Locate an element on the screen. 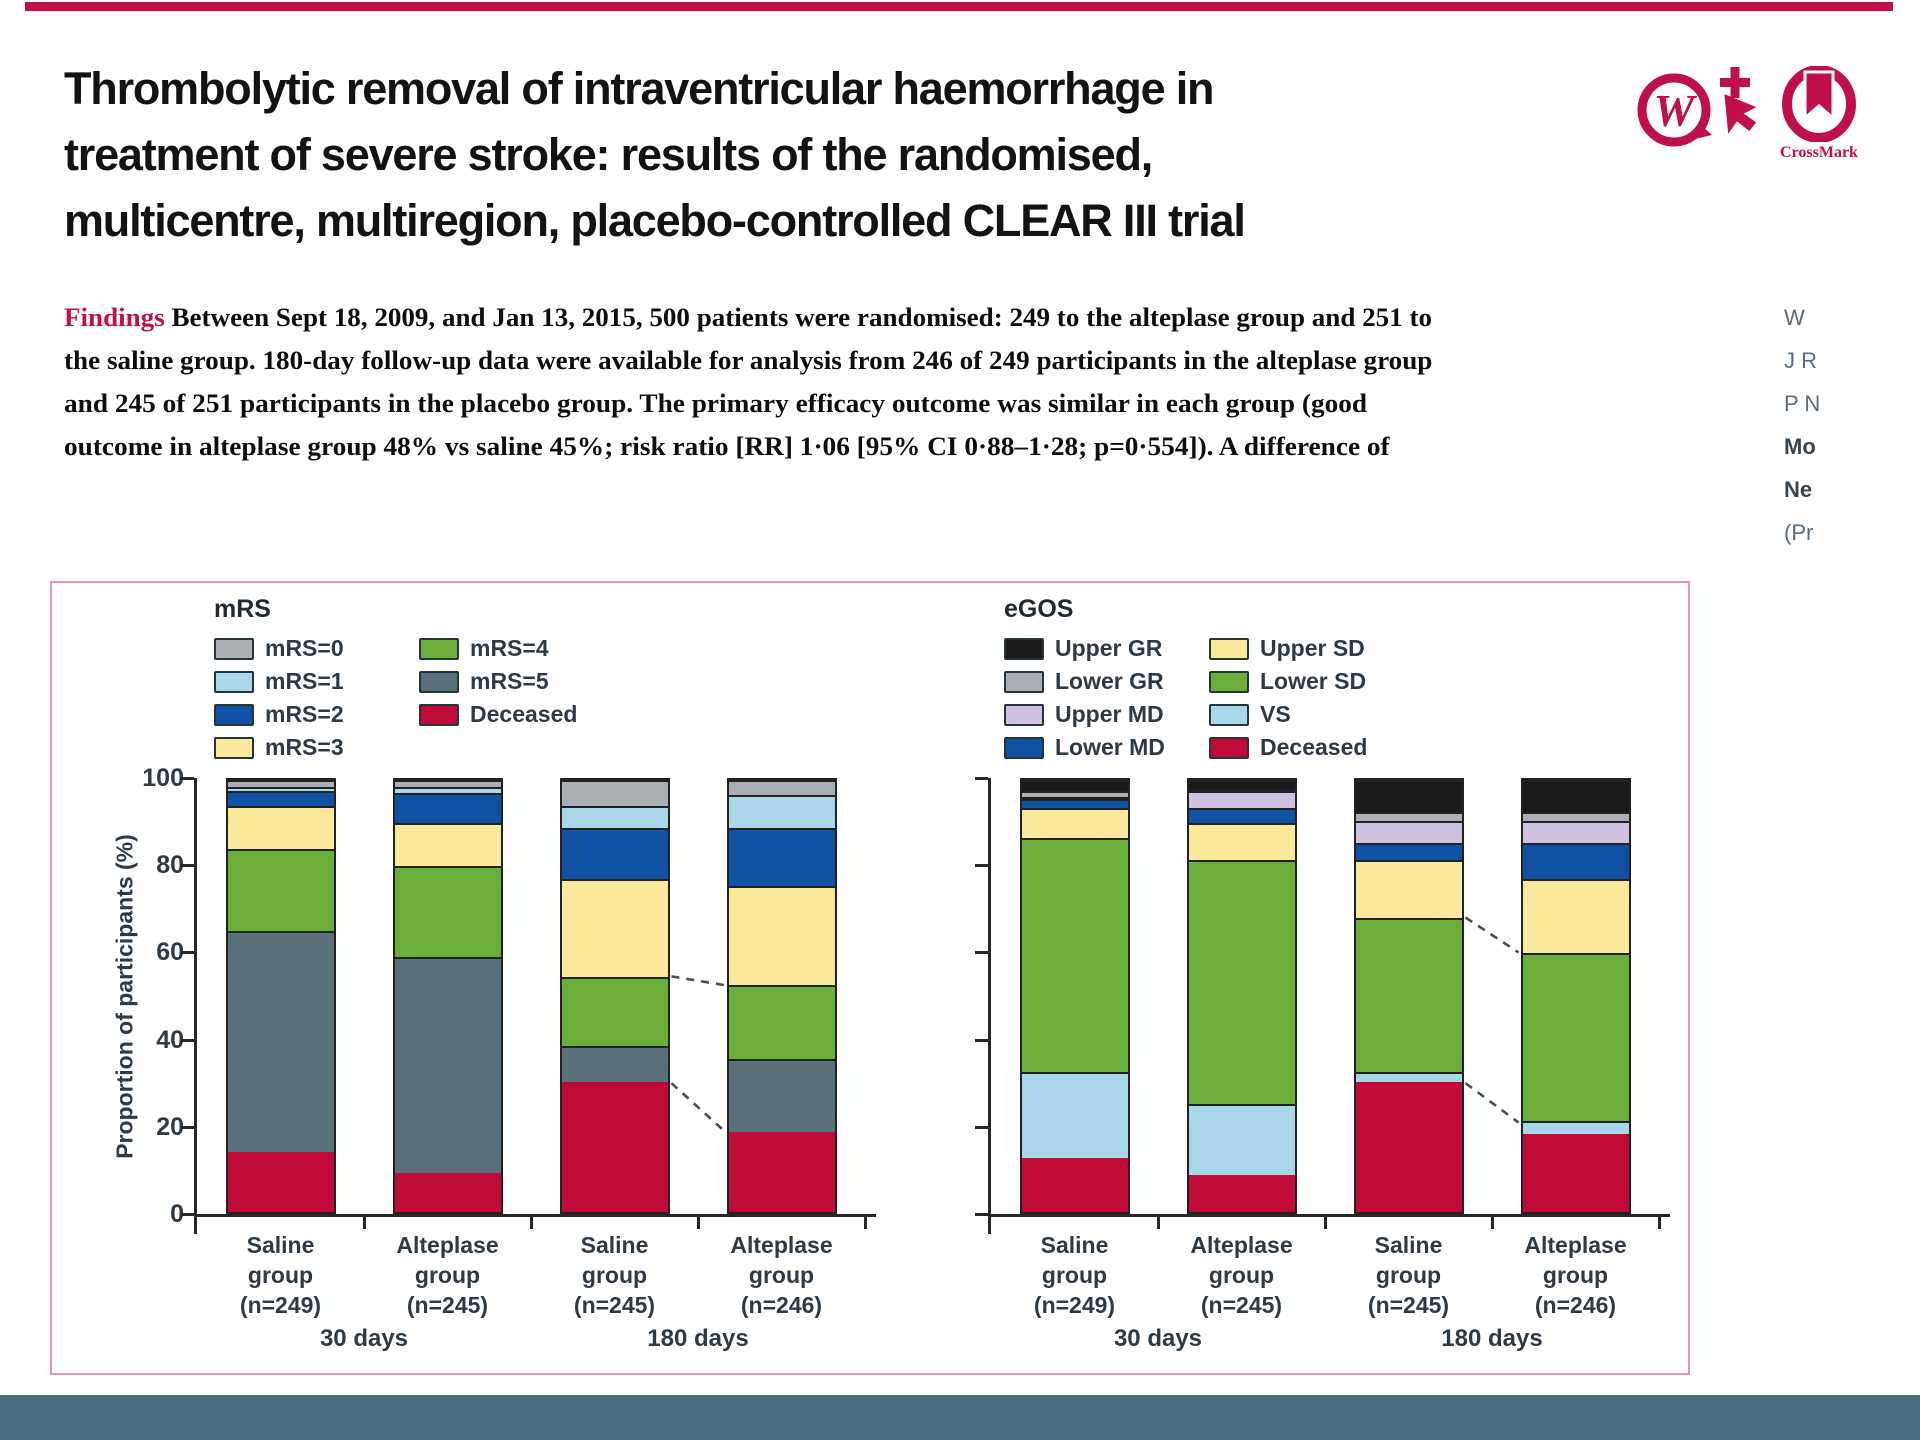 Image resolution: width=1920 pixels, height=1440 pixels. x-axis-line is located at coordinates (1329, 1215).